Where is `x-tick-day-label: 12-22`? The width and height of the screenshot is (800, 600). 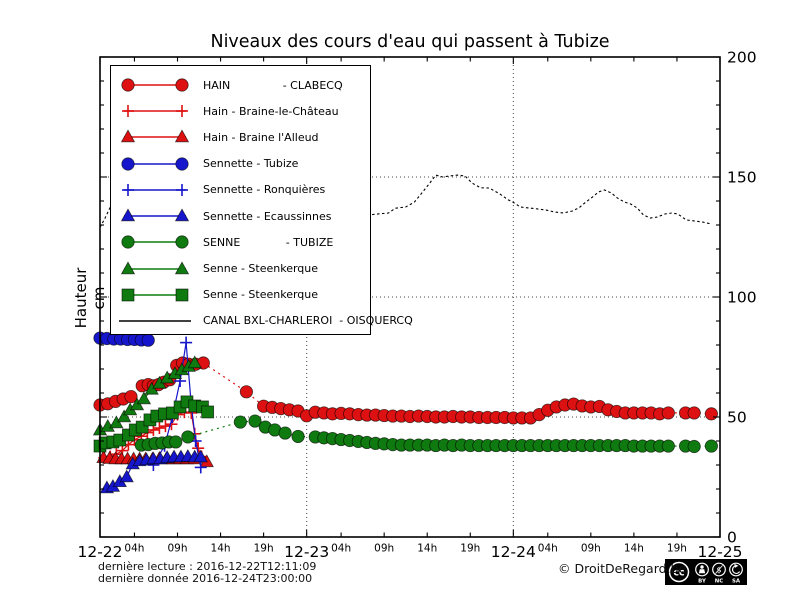
x-tick-day-label: 12-22 is located at coordinates (99, 552).